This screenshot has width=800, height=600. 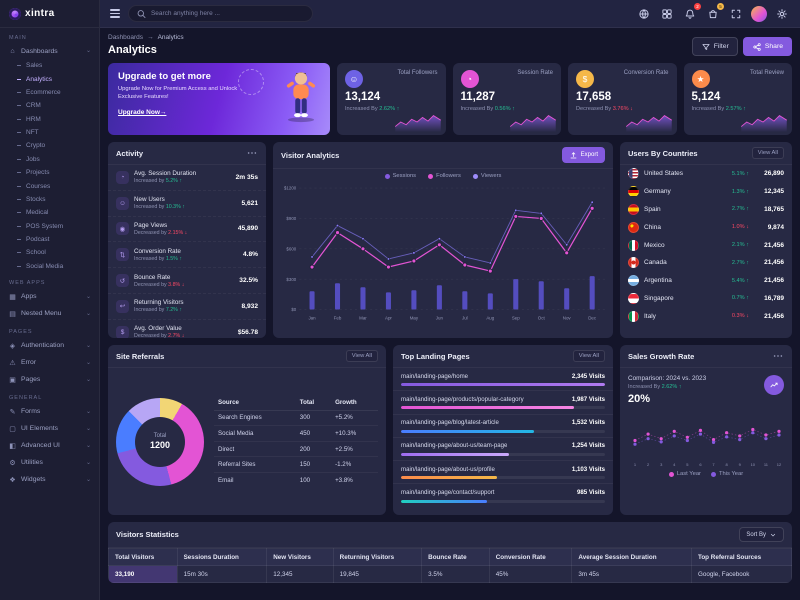 I want to click on menu-toggle-button, so click(x=115, y=13).